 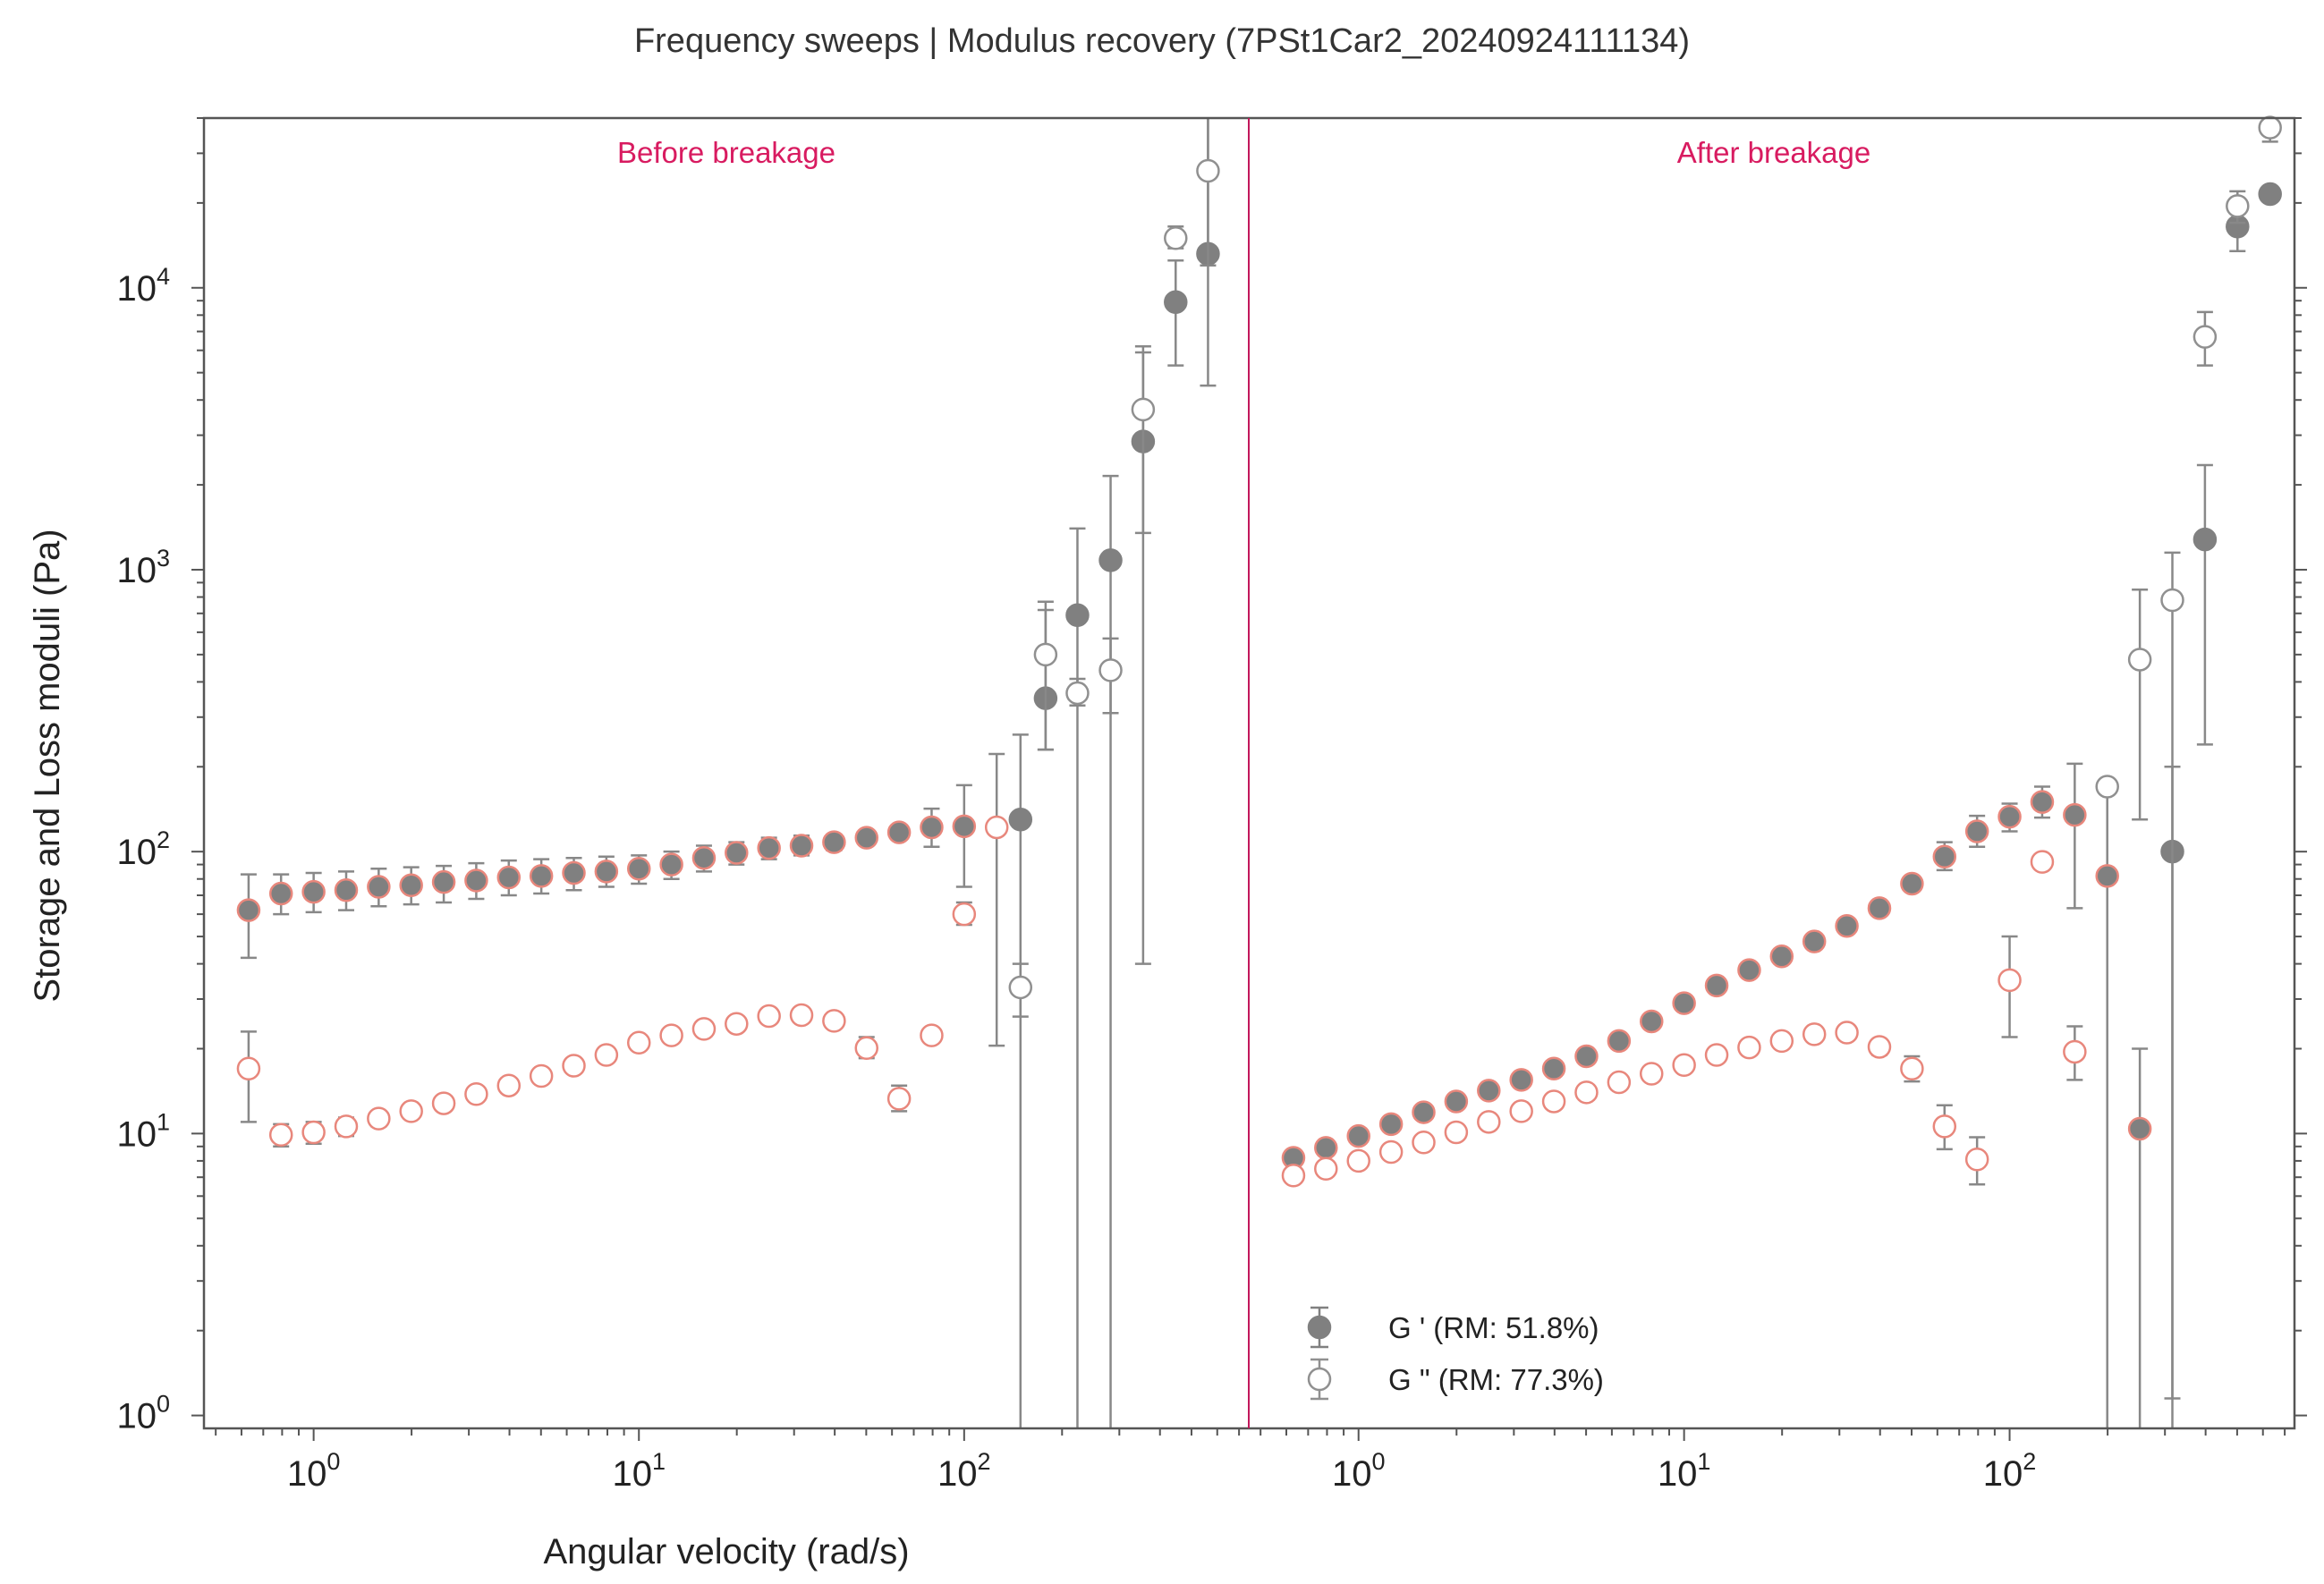 What do you see at coordinates (1320, 1379) in the screenshot?
I see `legend-gdoubleprime-marker` at bounding box center [1320, 1379].